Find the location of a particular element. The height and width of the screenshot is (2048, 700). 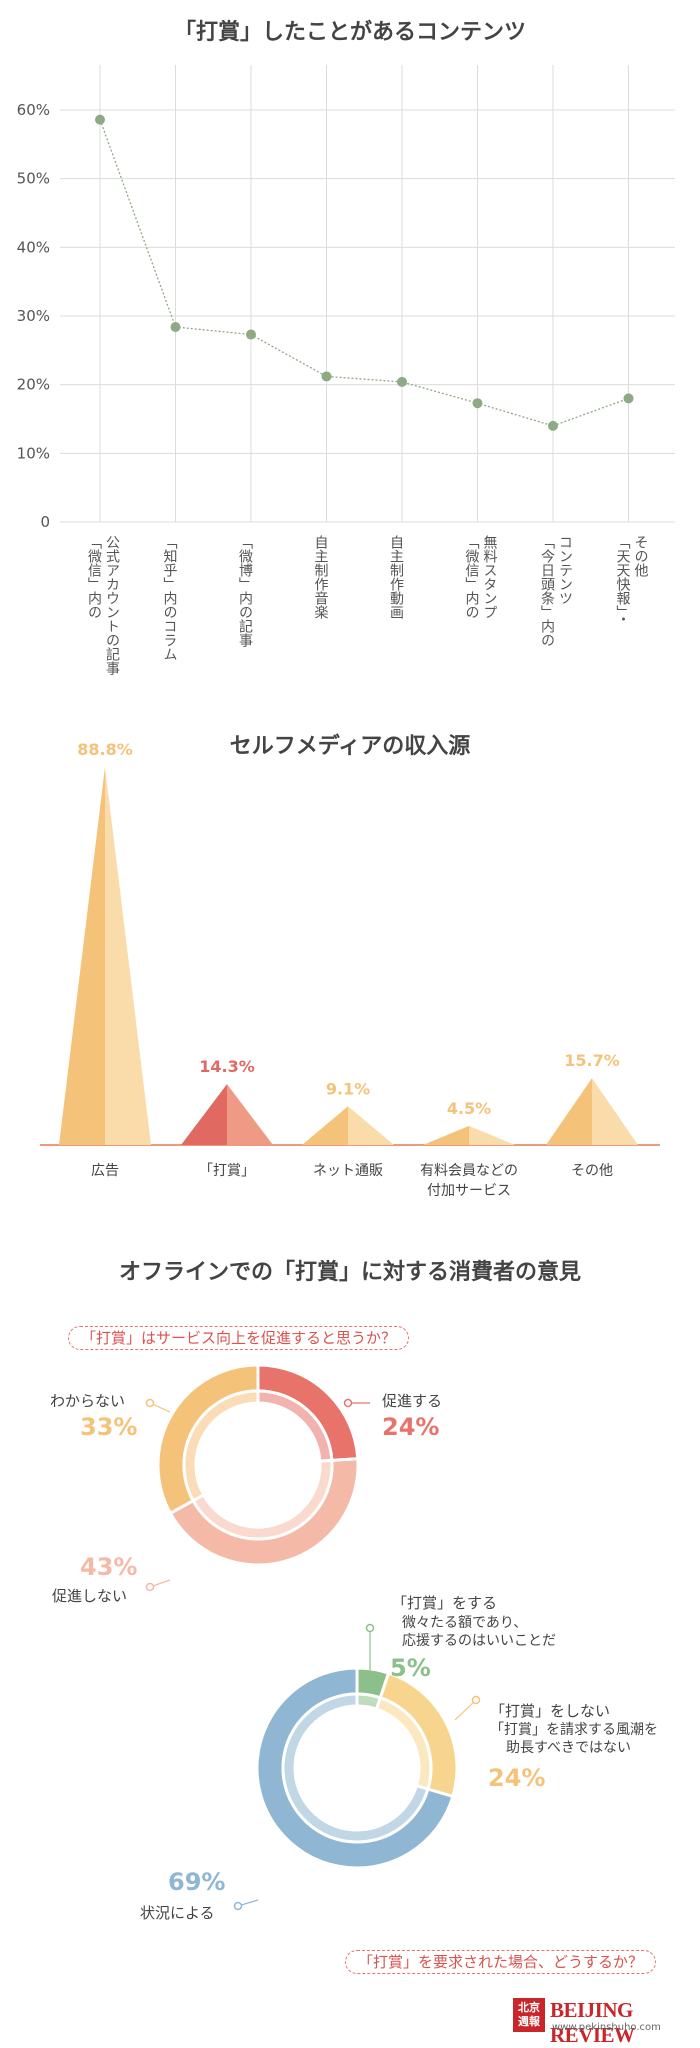

chart2-title: セルフメディアの収入源 is located at coordinates (350, 746).